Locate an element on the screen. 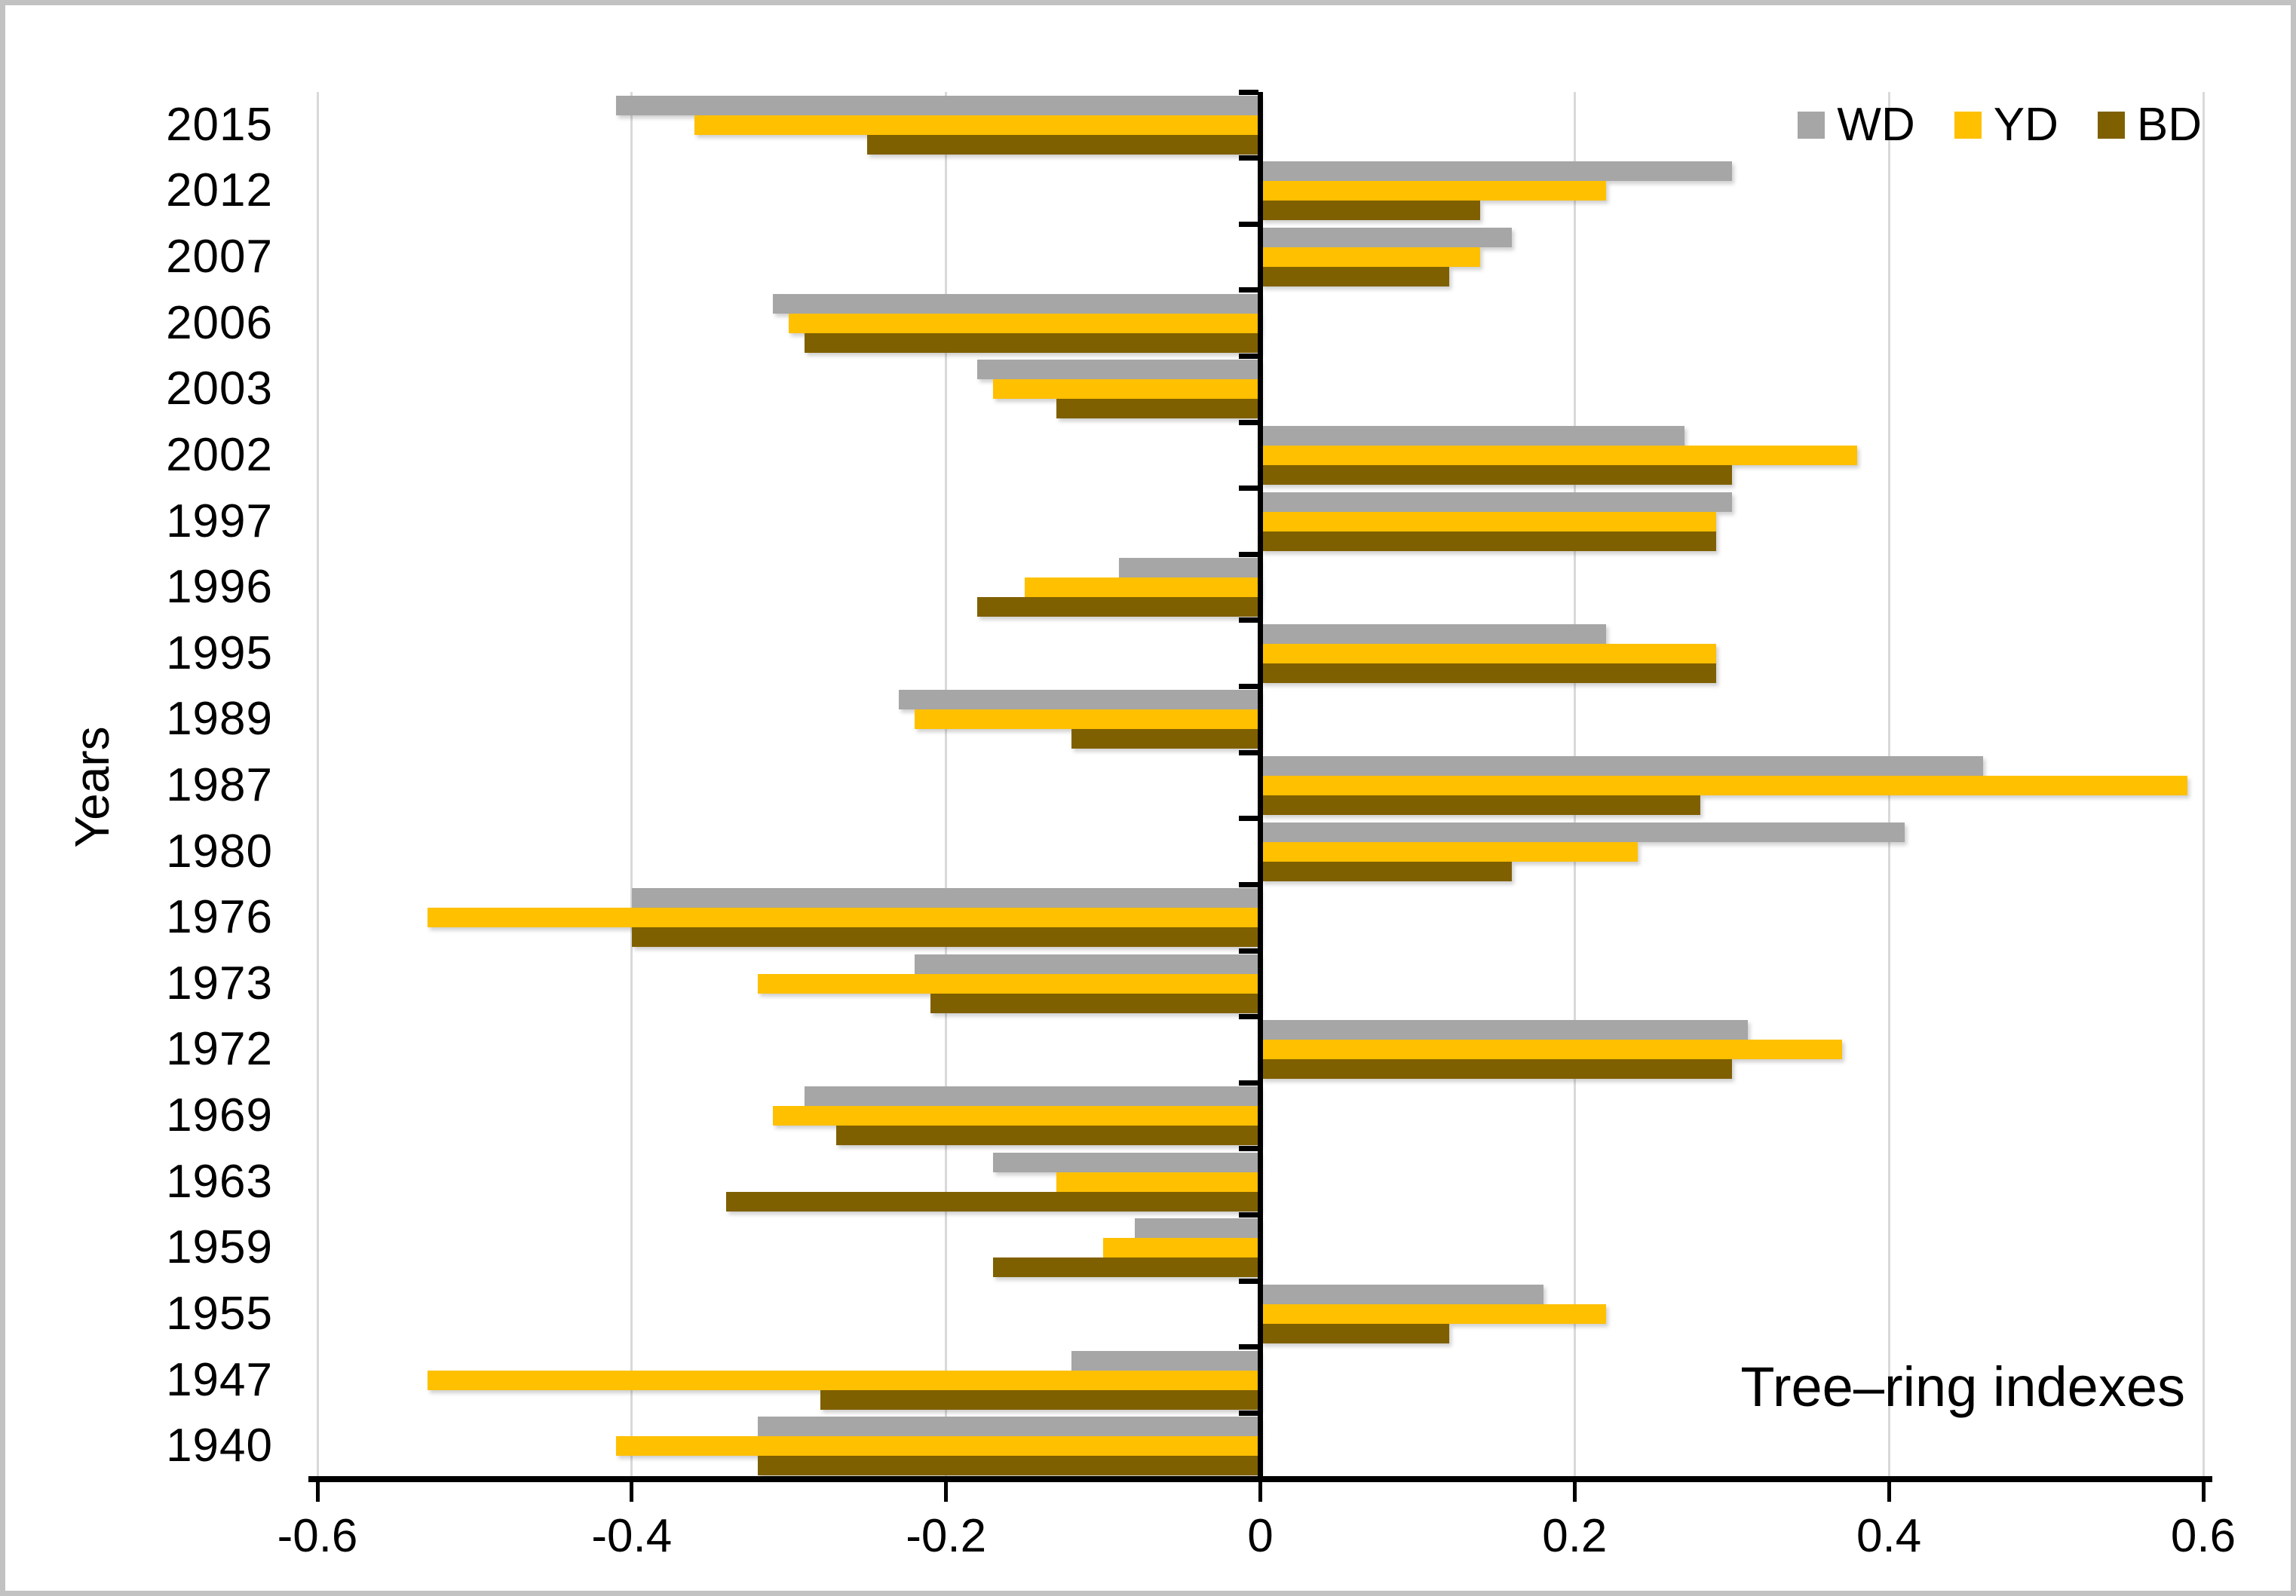 The image size is (2296, 1596). year-label: 1987 is located at coordinates (219, 784).